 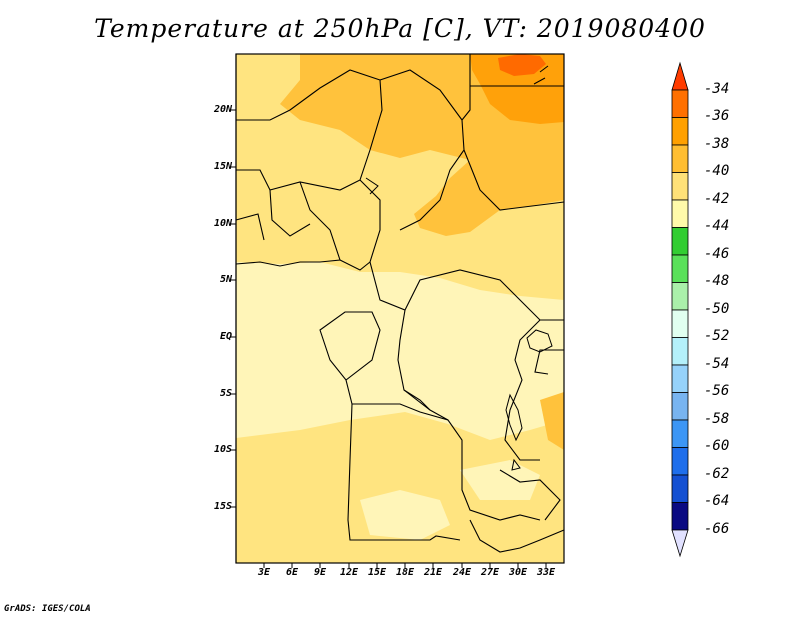 I want to click on lon-label: 12E, so click(x=349, y=572).